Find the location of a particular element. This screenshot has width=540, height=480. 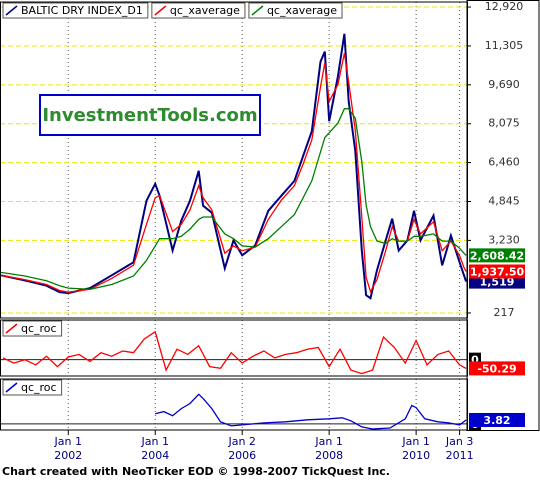

y-tick-label: 8,075 is located at coordinates (504, 123).